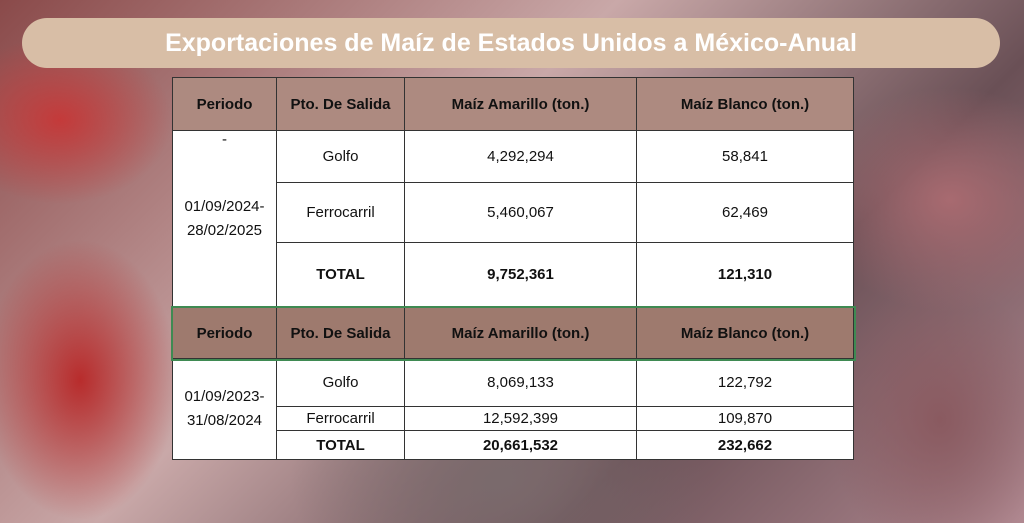 The width and height of the screenshot is (1024, 523). Describe the element at coordinates (224, 230) in the screenshot. I see `period-line: 28/02/2025` at that location.